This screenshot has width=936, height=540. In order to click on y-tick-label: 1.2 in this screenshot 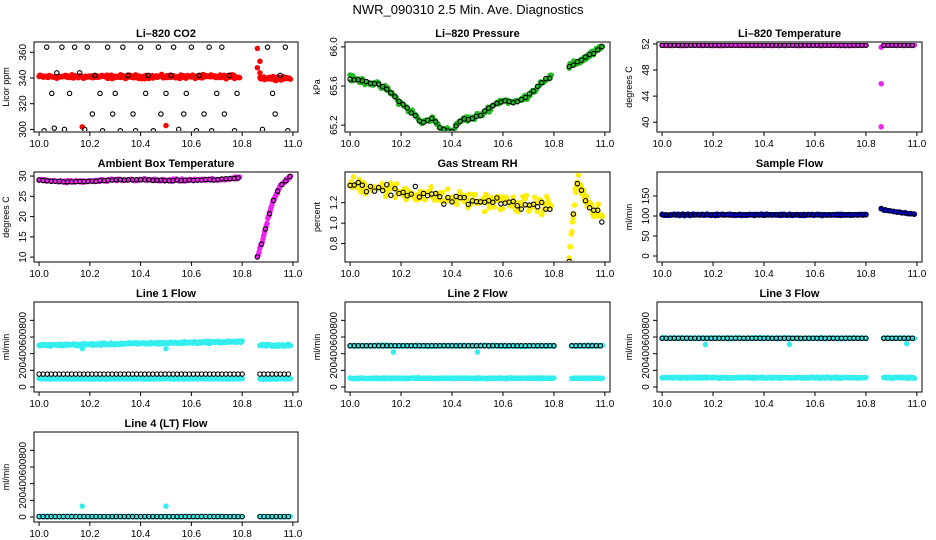, I will do `click(334, 202)`.